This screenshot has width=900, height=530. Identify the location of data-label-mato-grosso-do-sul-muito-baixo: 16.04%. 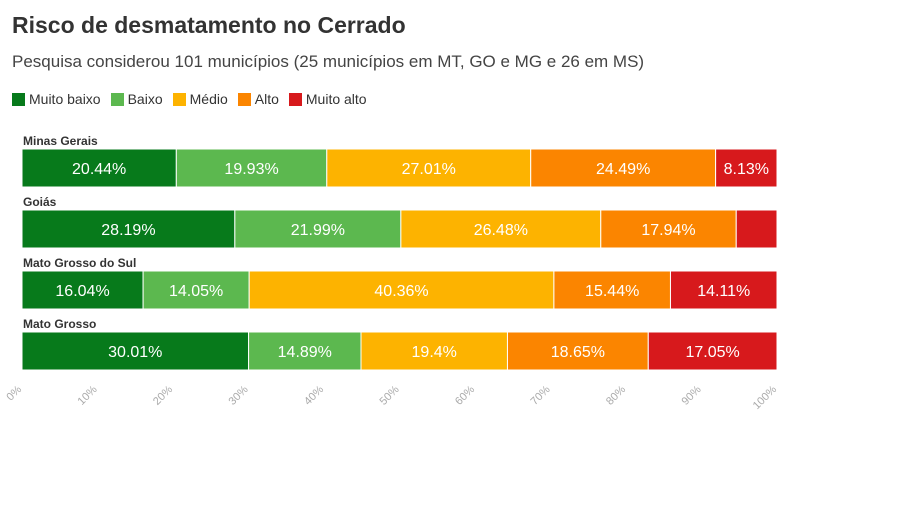
(82, 291).